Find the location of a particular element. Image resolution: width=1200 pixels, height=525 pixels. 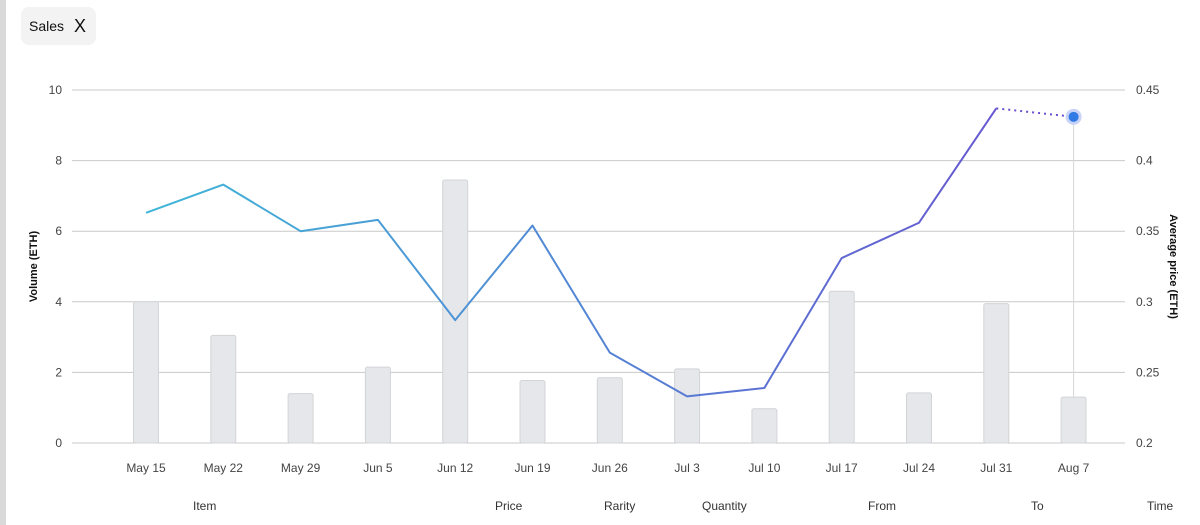

x-tick-label: Jun 26 is located at coordinates (610, 468).